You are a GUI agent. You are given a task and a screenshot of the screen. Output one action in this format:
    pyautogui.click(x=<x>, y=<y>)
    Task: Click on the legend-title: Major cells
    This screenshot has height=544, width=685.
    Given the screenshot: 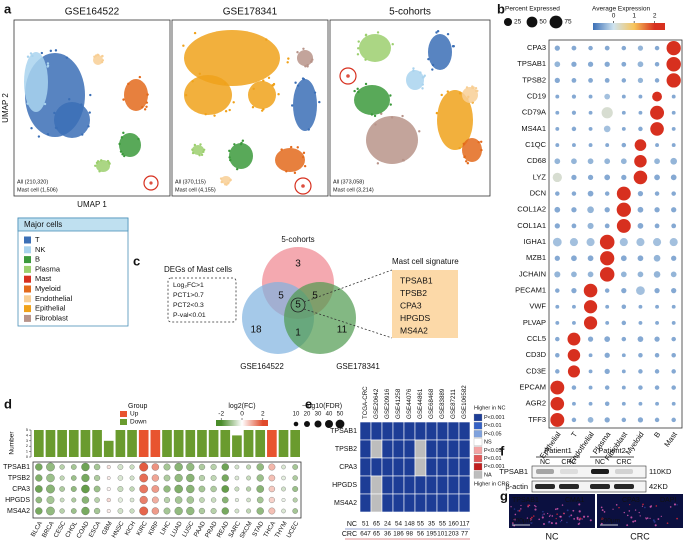 What is the action you would take?
    pyautogui.click(x=43, y=224)
    